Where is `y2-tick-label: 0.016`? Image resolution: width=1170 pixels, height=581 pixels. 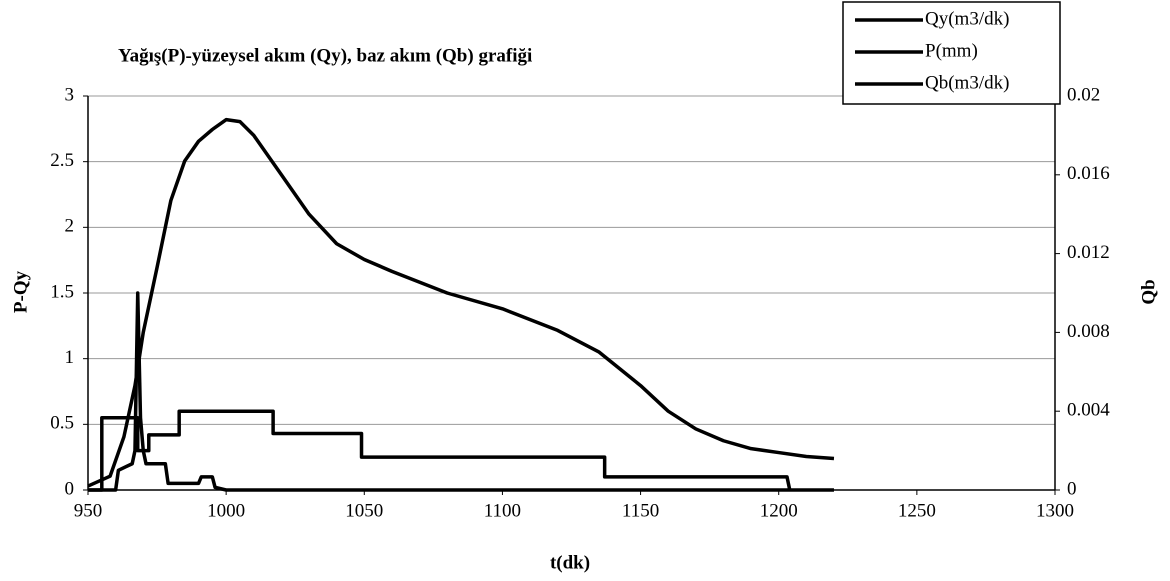 y2-tick-label: 0.016 is located at coordinates (1088, 173).